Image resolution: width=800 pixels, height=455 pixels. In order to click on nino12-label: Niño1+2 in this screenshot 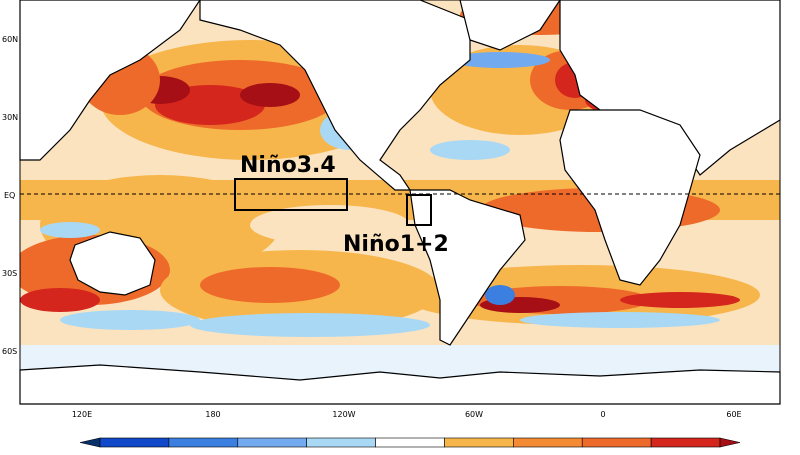, I will do `click(396, 244)`.